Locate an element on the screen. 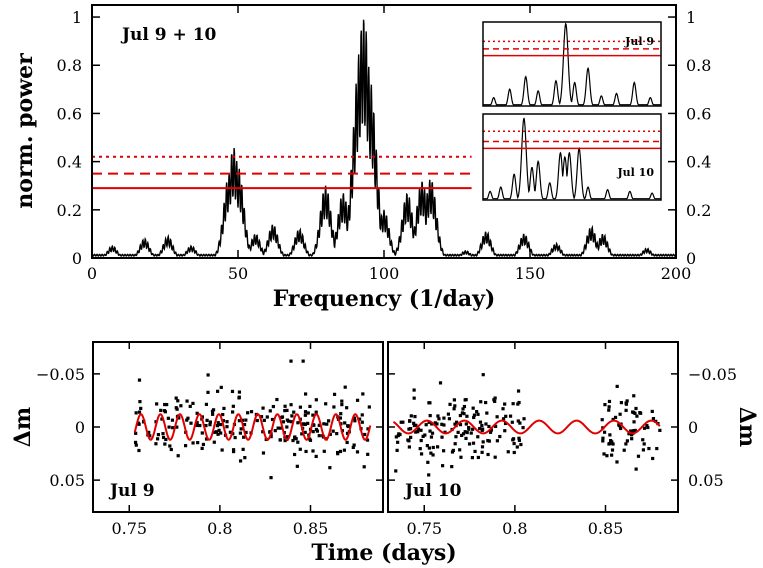  lightcurve-jul9-y-tick-label: −0.05 is located at coordinates (60, 374).